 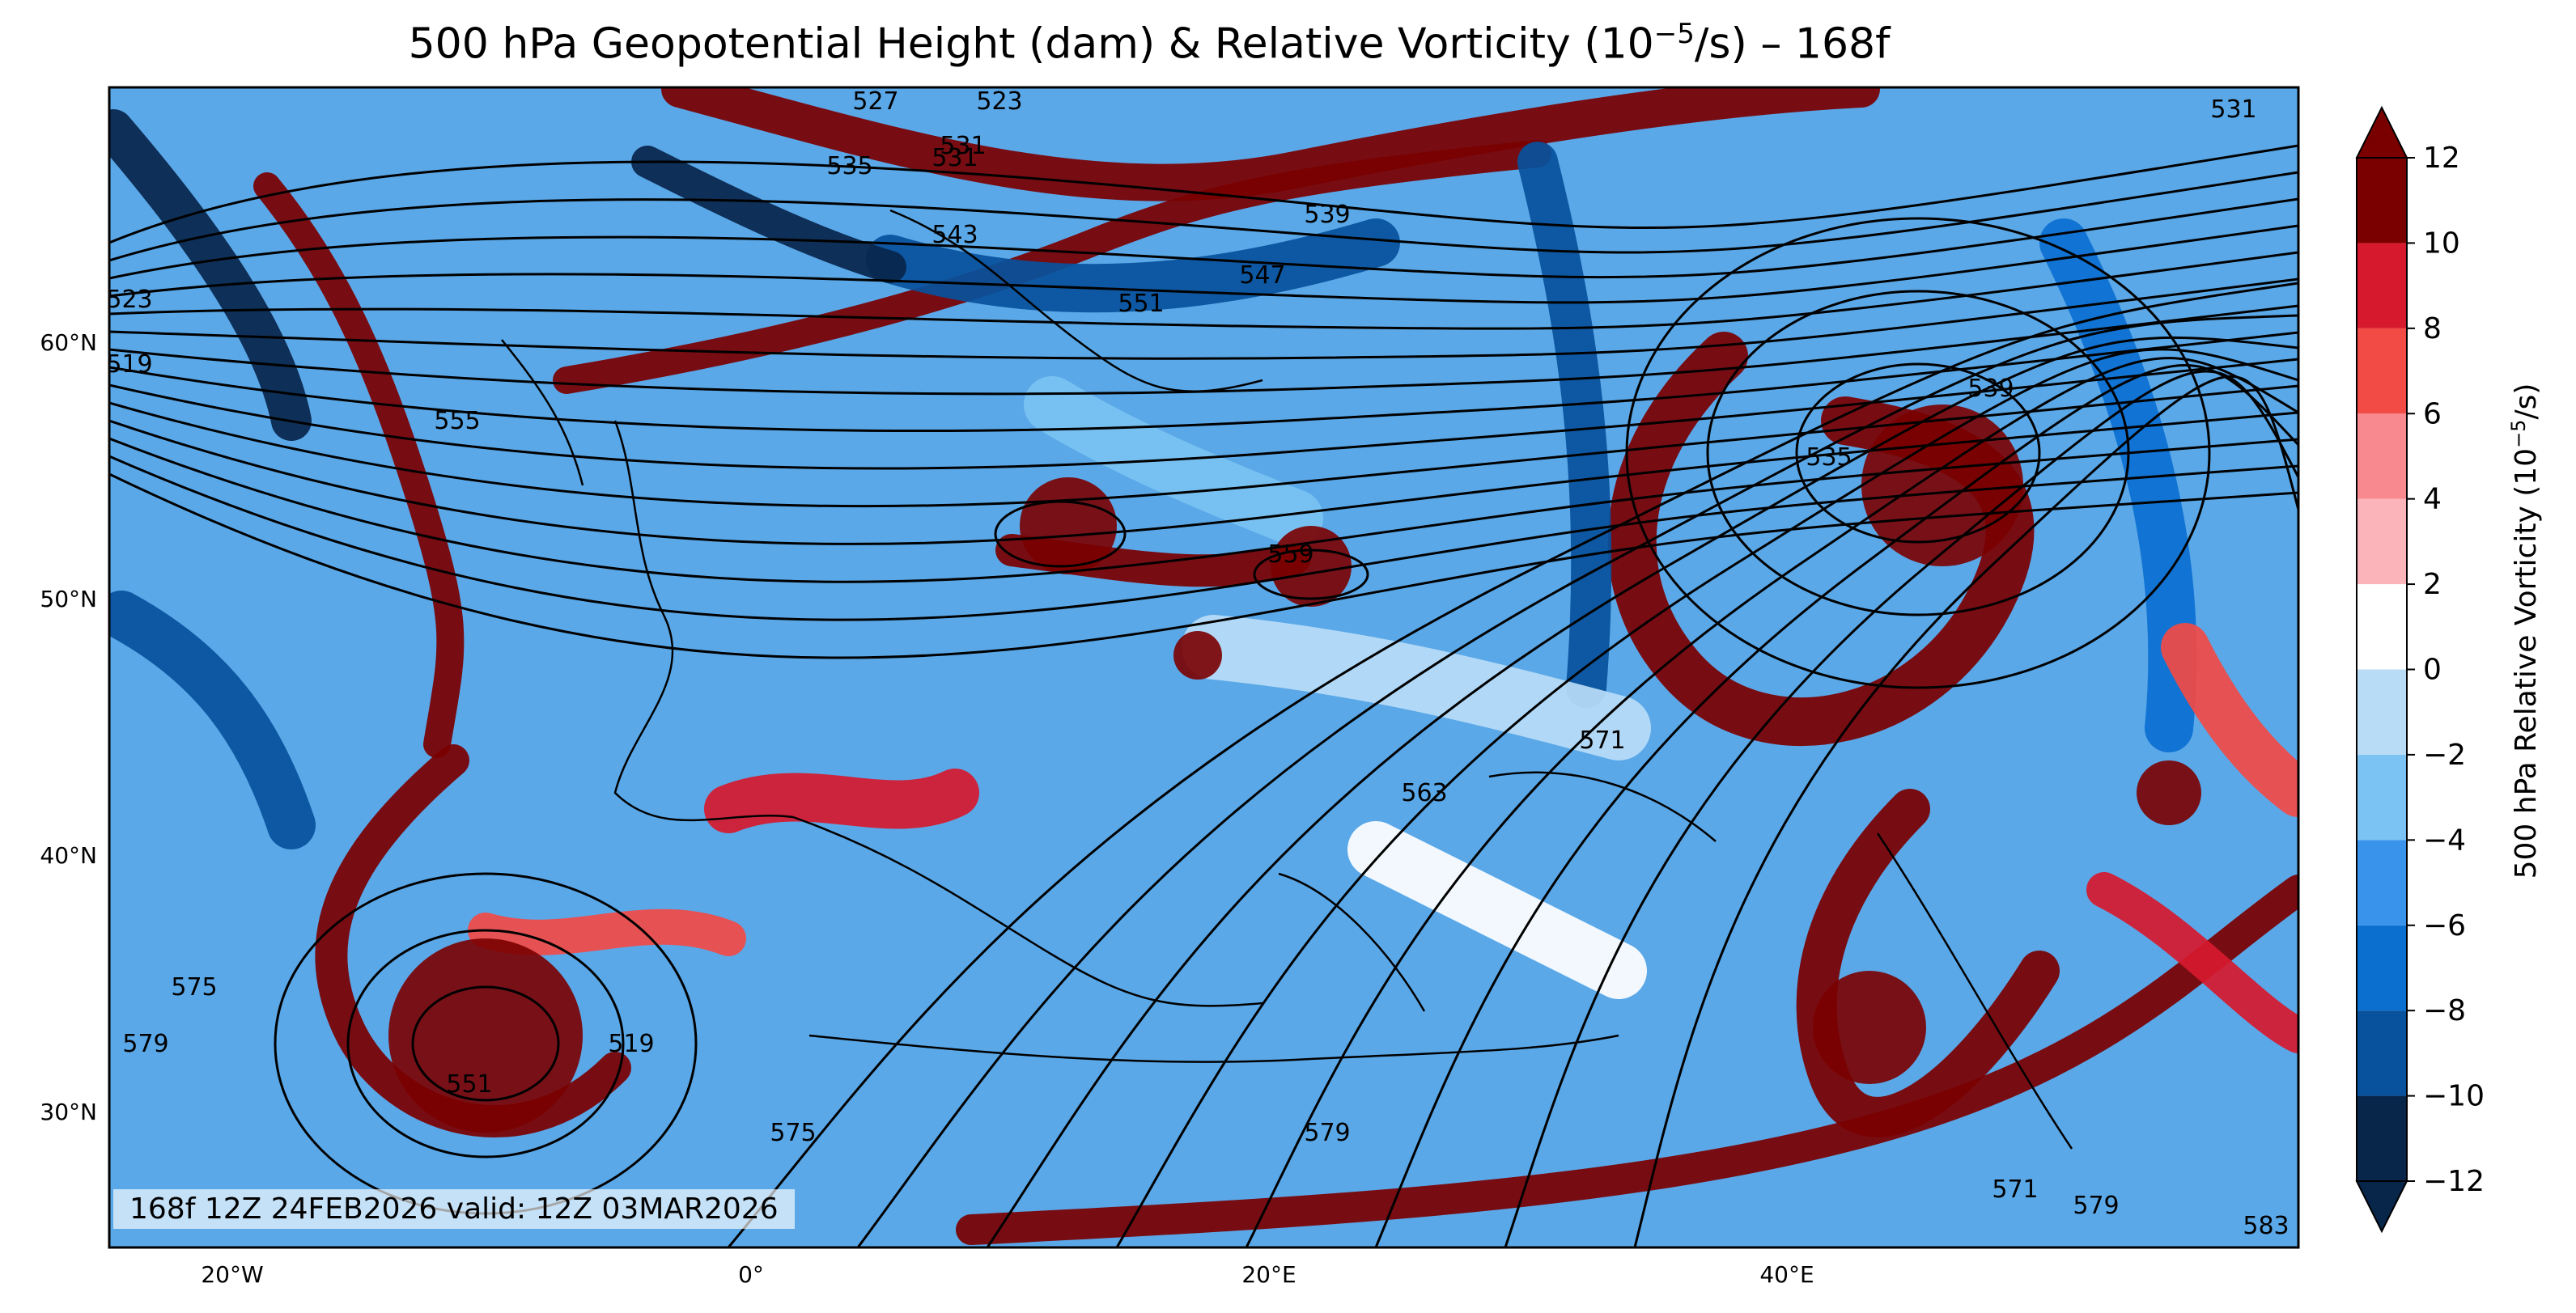 What do you see at coordinates (2444, 1010) in the screenshot?
I see `colorbar-tick-label: −8` at bounding box center [2444, 1010].